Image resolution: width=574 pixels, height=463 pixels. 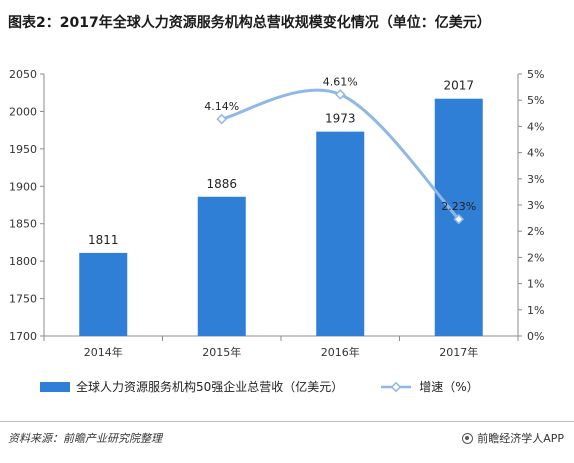 What do you see at coordinates (23, 74) in the screenshot?
I see `y-left-tick-label: 2050` at bounding box center [23, 74].